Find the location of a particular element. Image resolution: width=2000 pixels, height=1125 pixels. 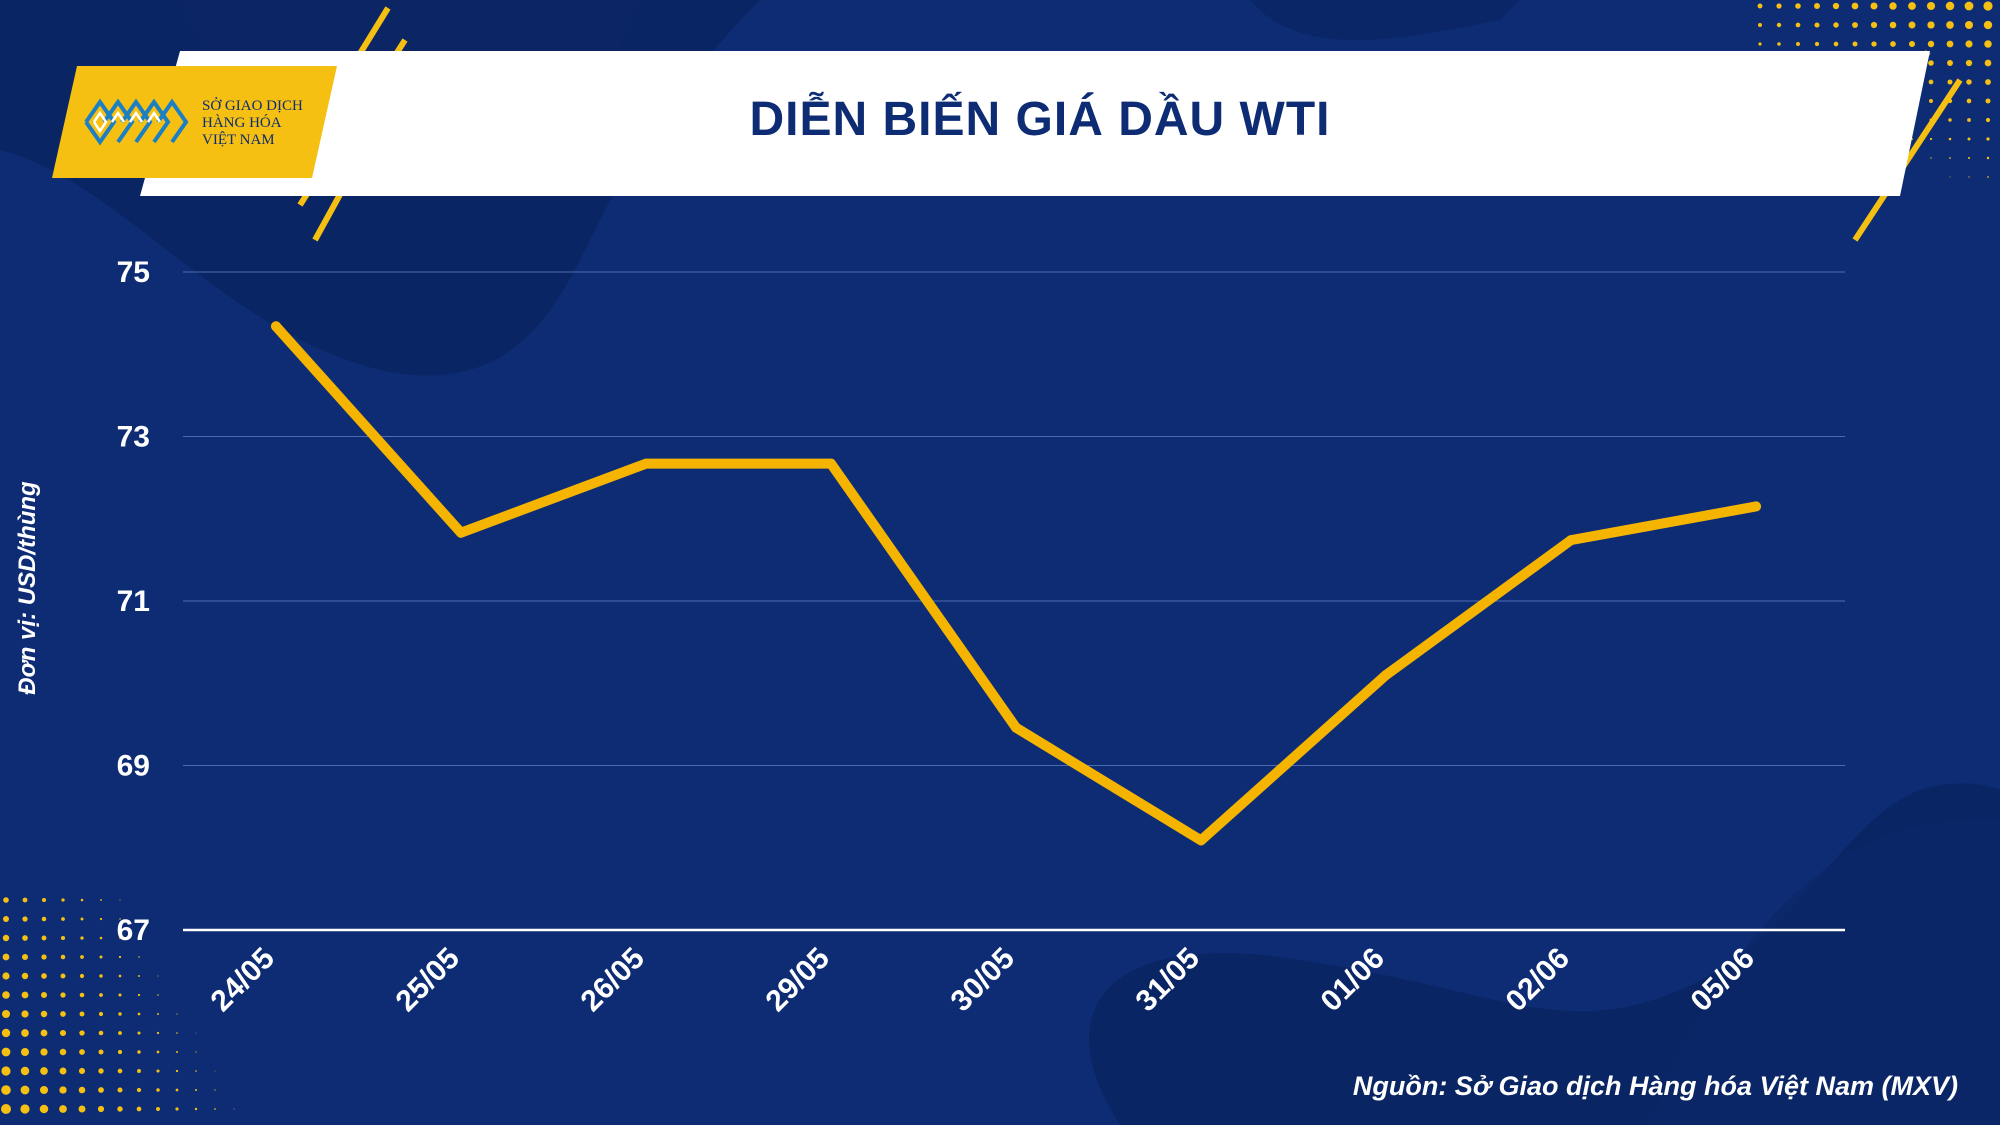

logo-text-line: HÀNG HÓA is located at coordinates (242, 123).